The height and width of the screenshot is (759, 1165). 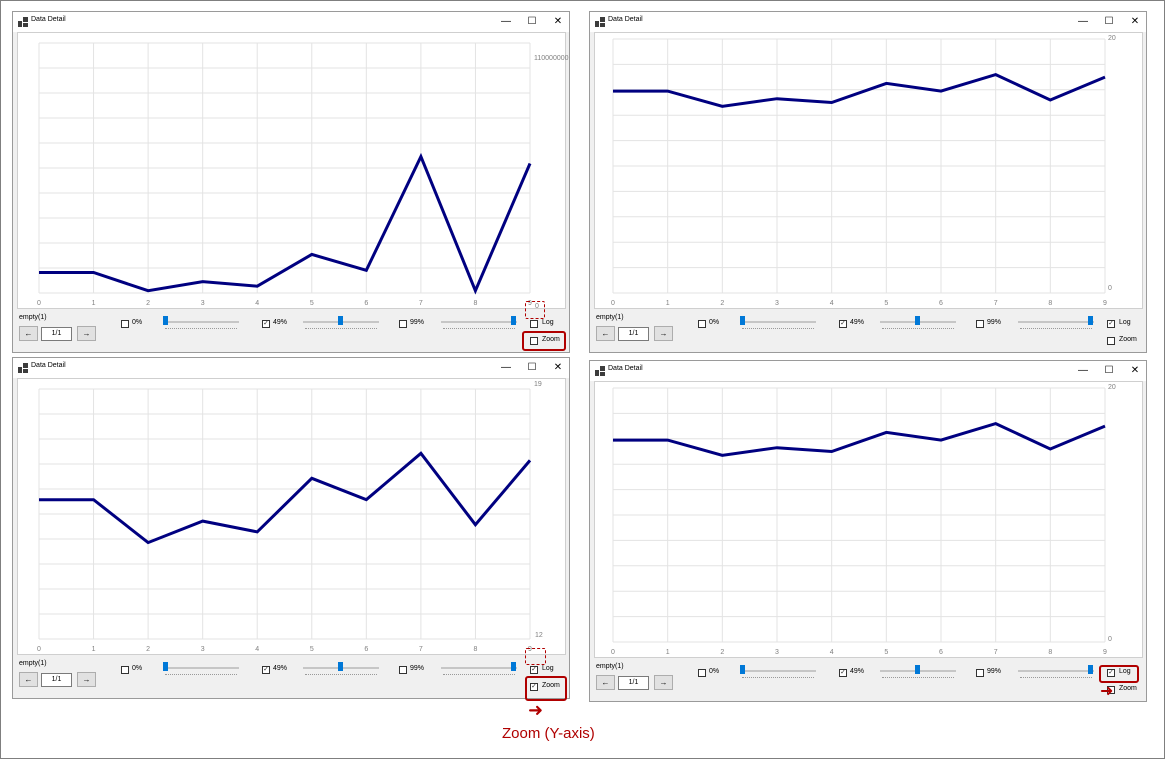 I want to click on log-checkbox, so click(x=534, y=324).